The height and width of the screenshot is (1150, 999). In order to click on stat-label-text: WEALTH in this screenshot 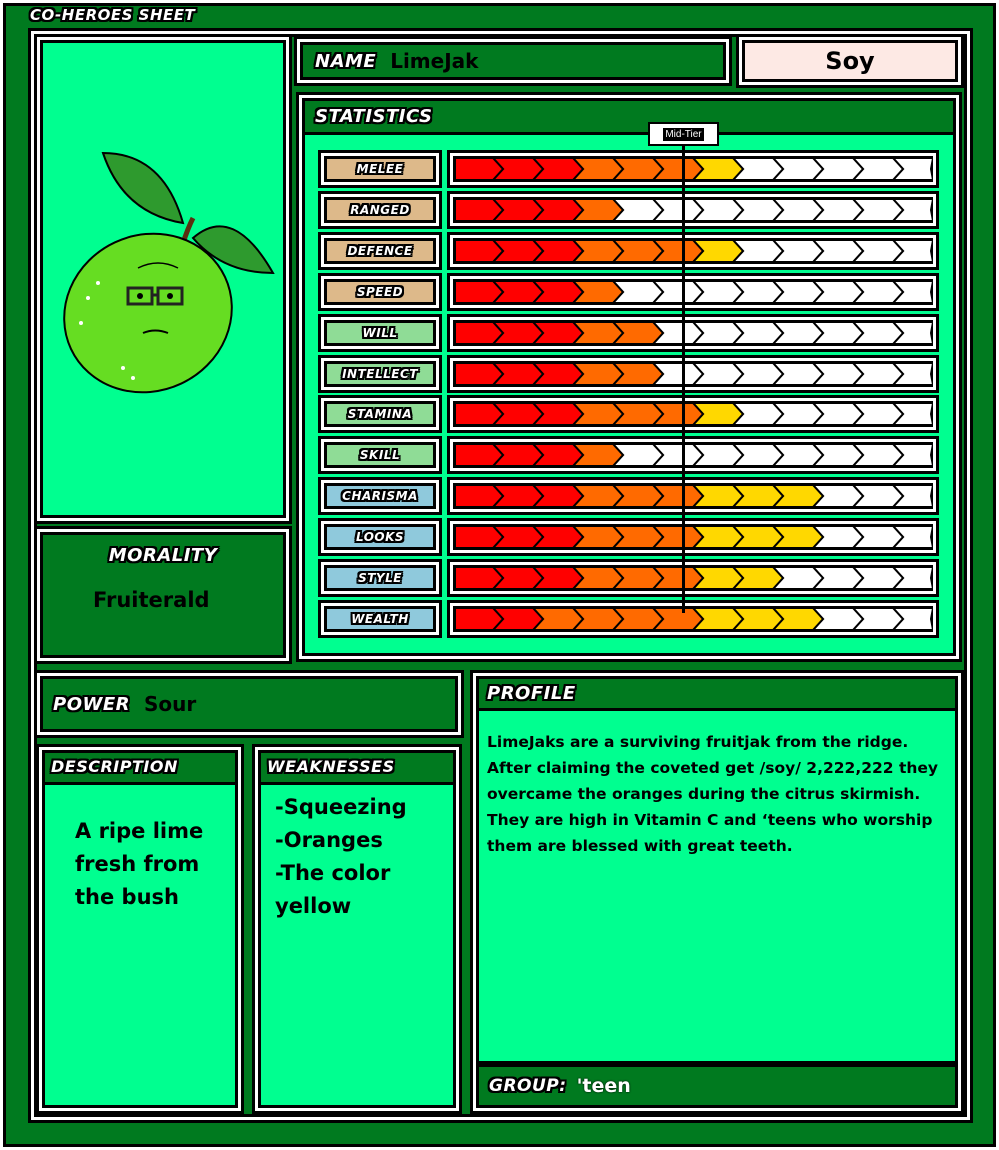, I will do `click(380, 618)`.